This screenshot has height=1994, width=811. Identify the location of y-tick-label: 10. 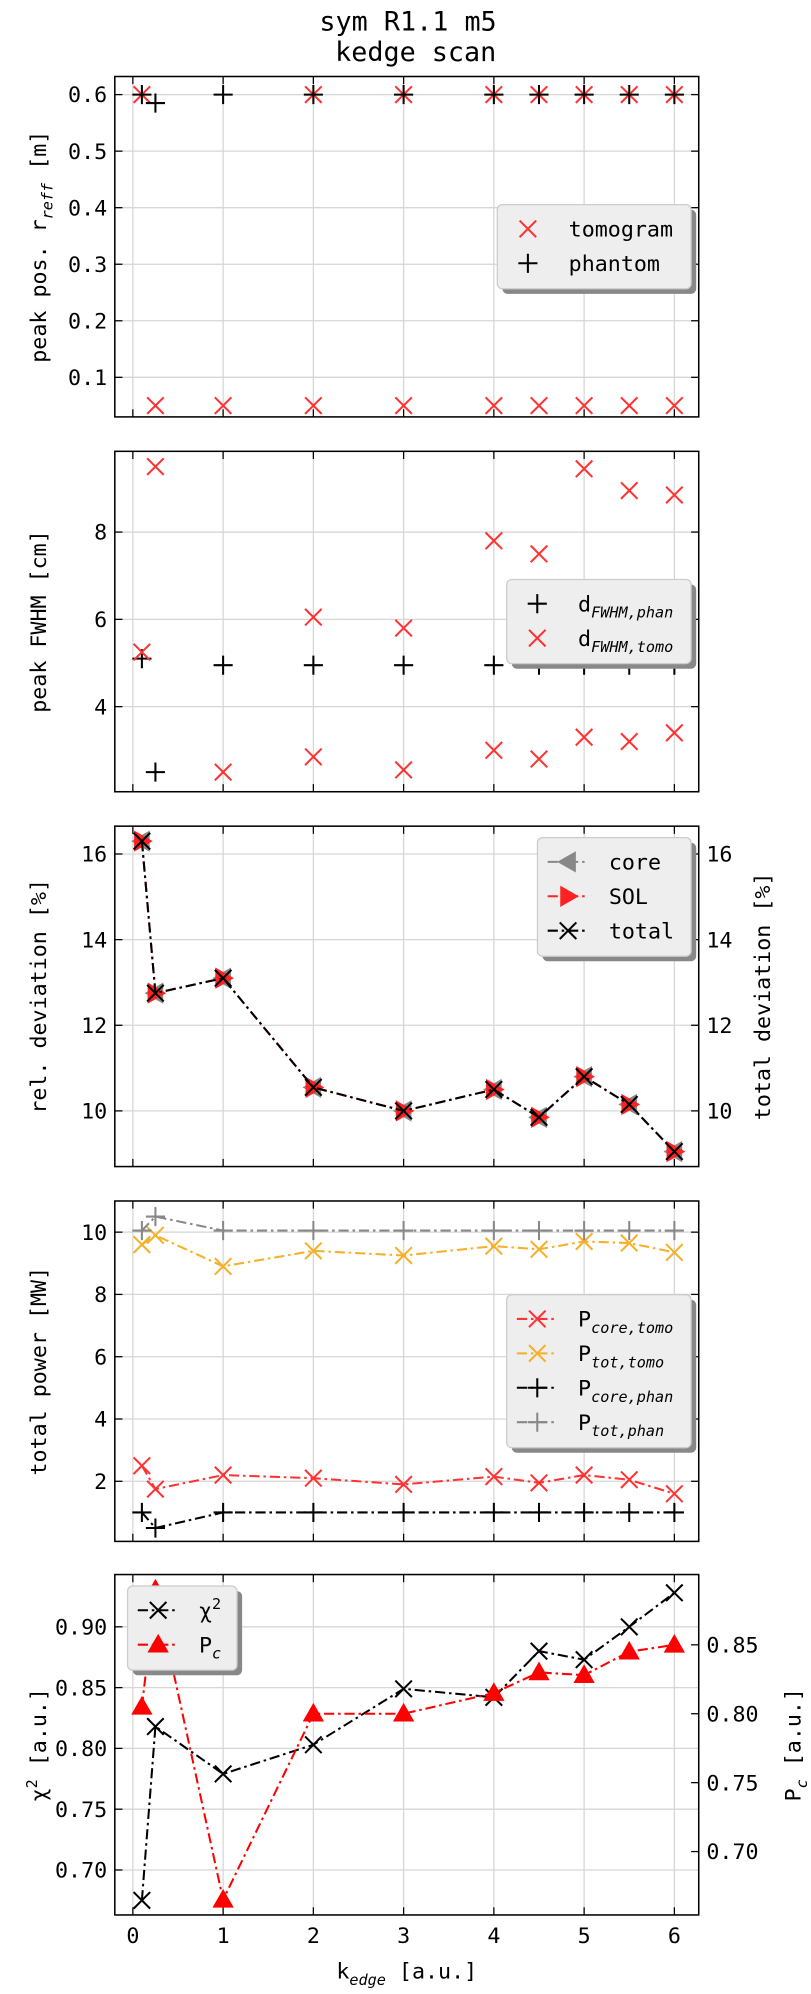
(94, 1233).